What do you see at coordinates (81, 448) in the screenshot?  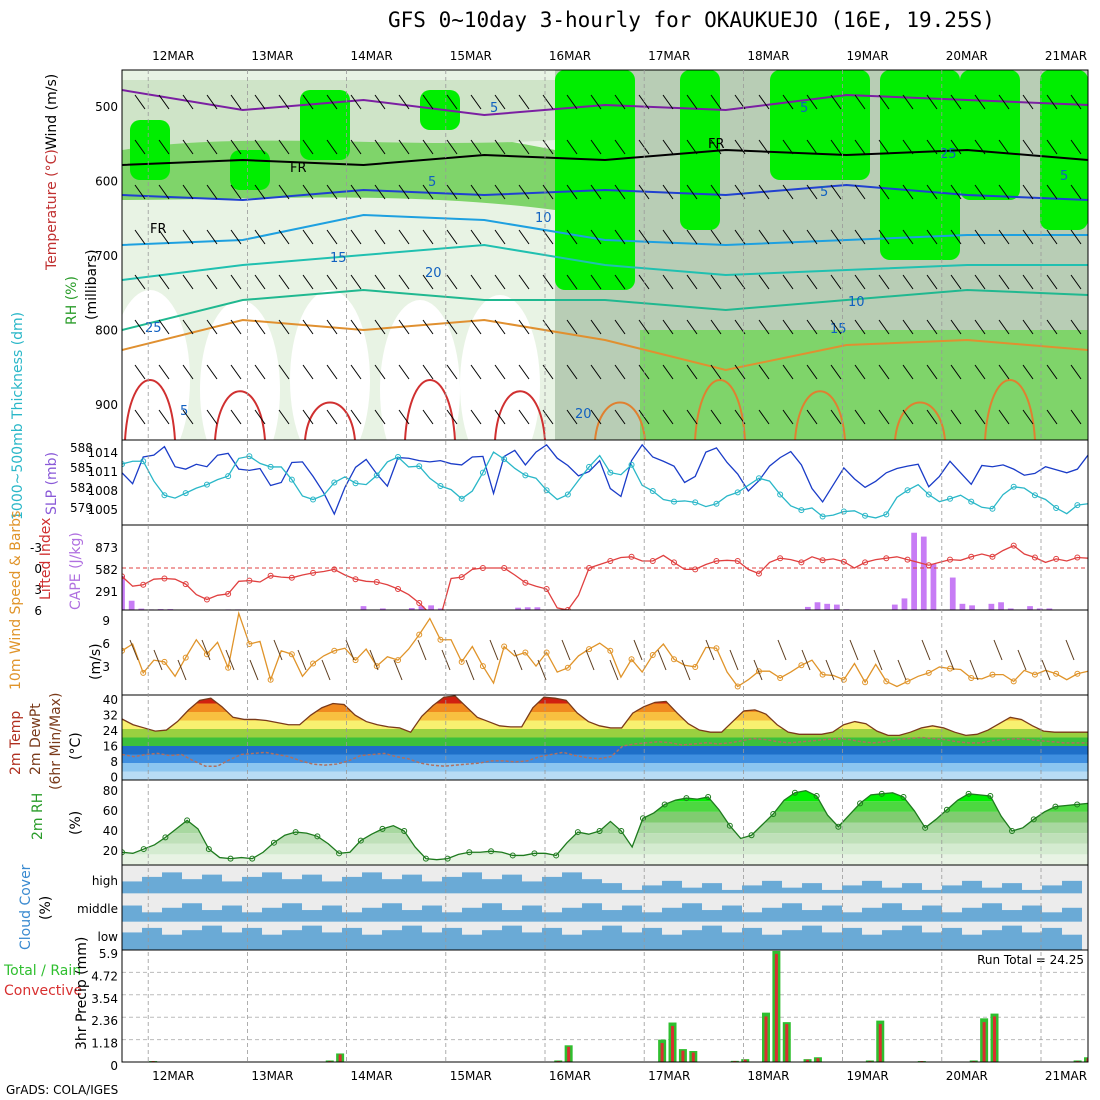 I see `y-tick-label: 588` at bounding box center [81, 448].